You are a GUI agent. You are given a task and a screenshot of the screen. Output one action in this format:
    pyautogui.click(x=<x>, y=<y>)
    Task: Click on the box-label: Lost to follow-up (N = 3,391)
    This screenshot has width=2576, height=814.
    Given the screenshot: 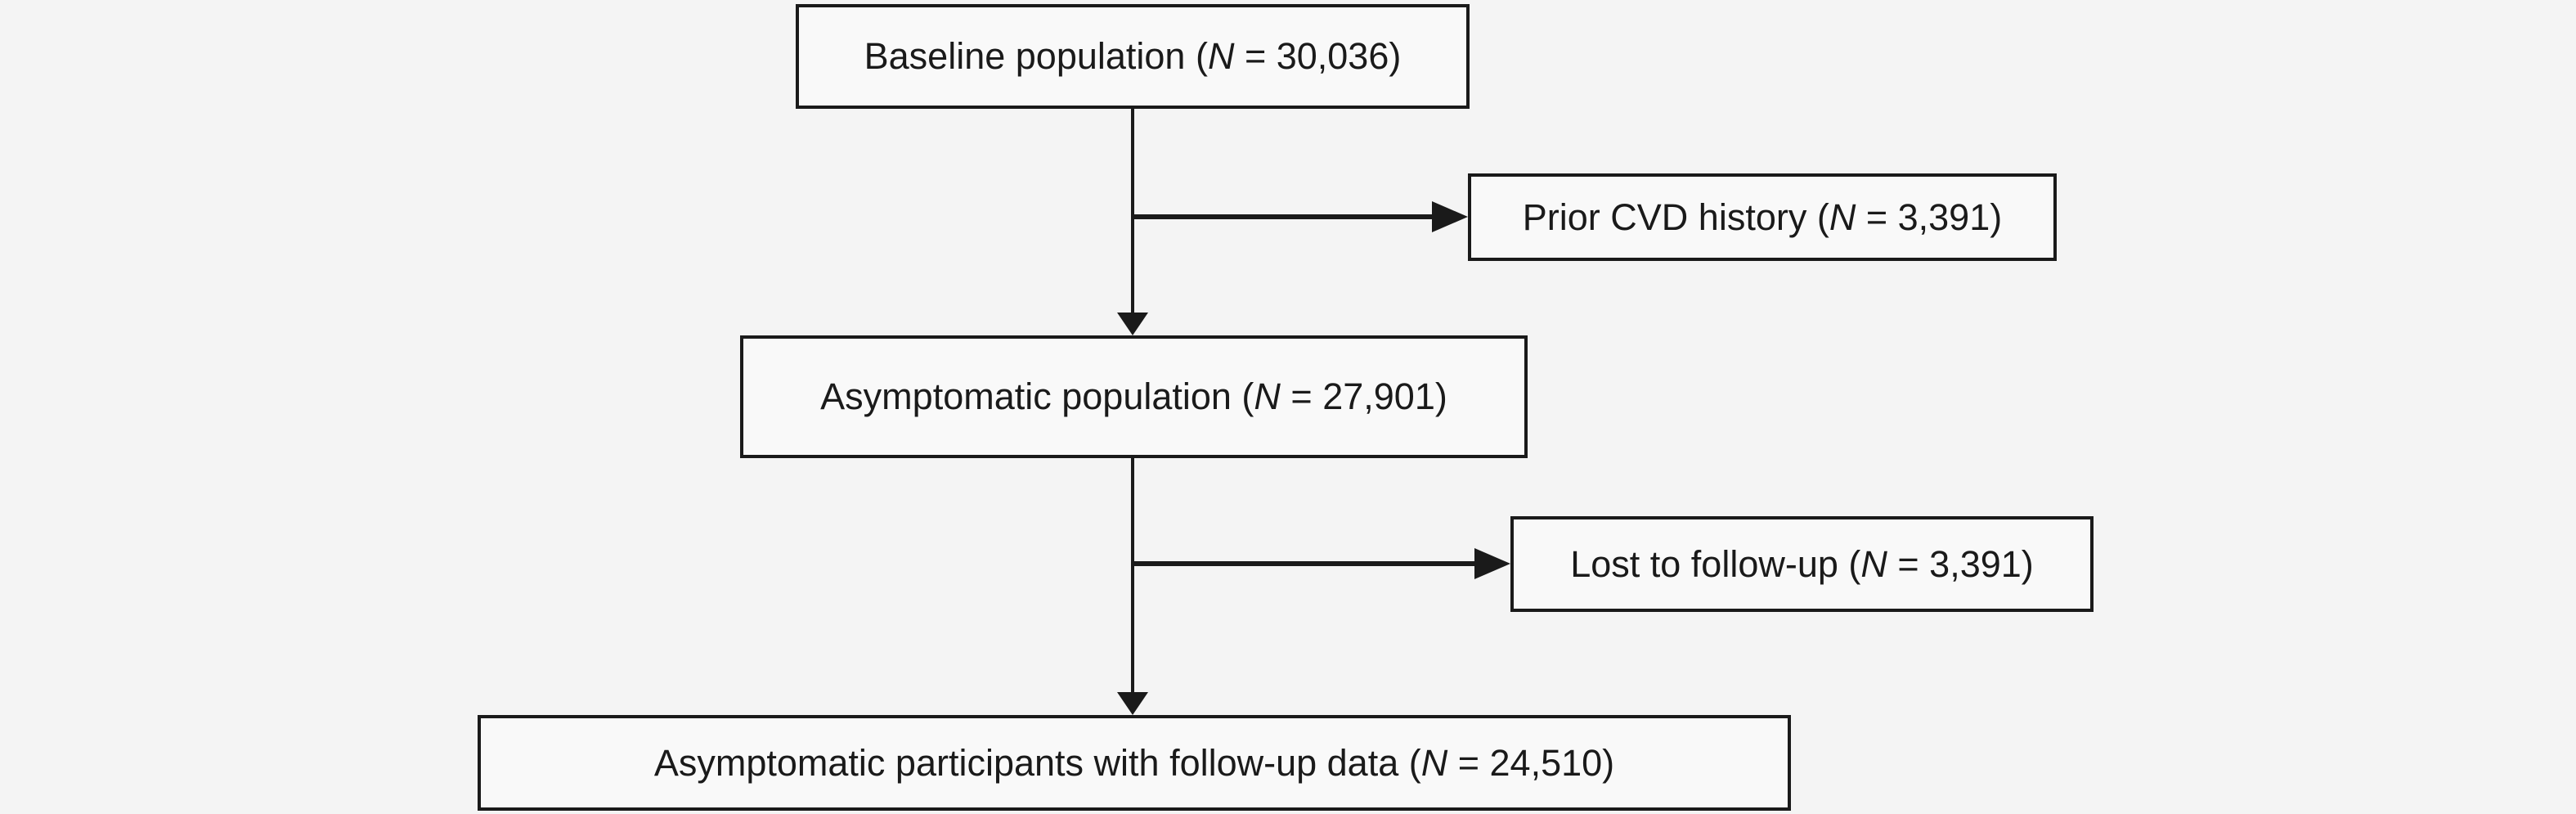 What is the action you would take?
    pyautogui.click(x=1802, y=564)
    